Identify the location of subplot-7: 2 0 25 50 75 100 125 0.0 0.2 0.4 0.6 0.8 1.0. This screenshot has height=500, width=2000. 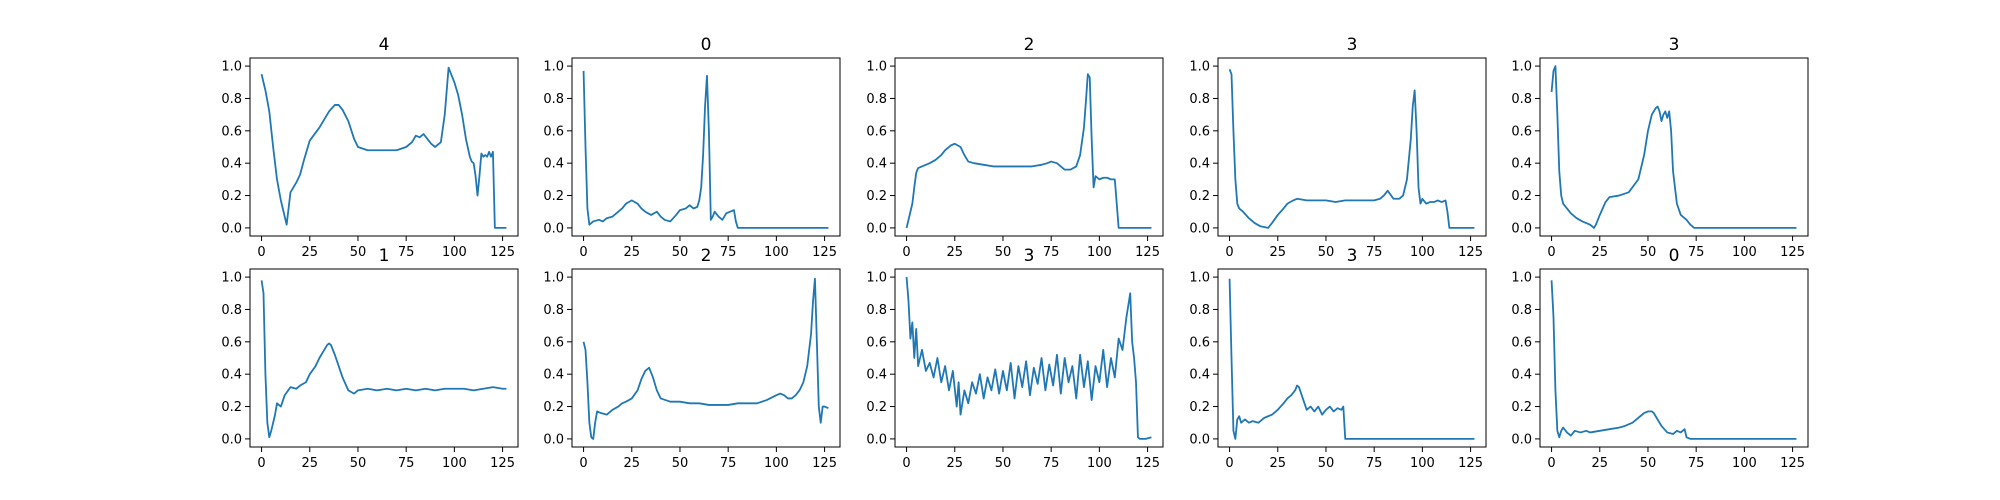
(692, 358).